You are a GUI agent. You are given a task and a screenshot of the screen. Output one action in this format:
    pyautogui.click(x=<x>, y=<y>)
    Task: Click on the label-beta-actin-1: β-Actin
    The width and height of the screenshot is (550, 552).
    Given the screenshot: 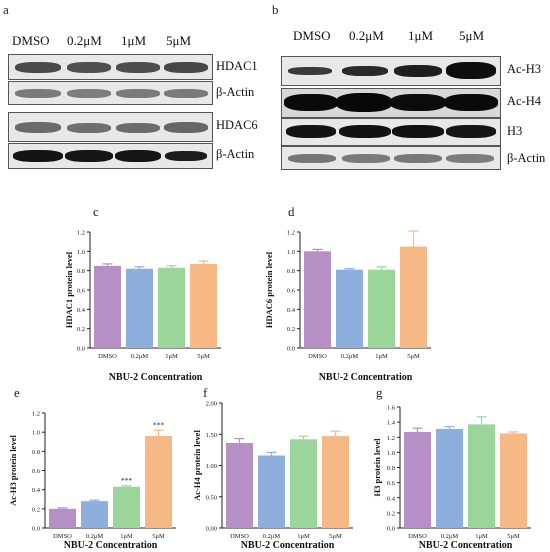 What is the action you would take?
    pyautogui.click(x=235, y=92)
    